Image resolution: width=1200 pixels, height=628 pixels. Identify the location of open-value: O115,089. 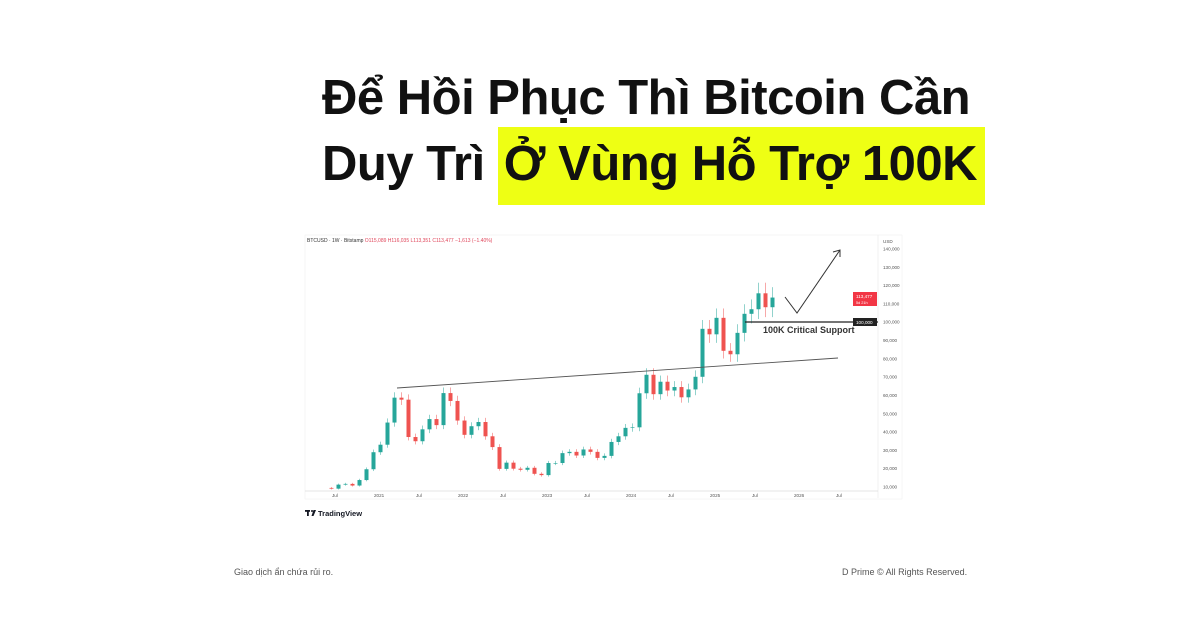
(376, 241).